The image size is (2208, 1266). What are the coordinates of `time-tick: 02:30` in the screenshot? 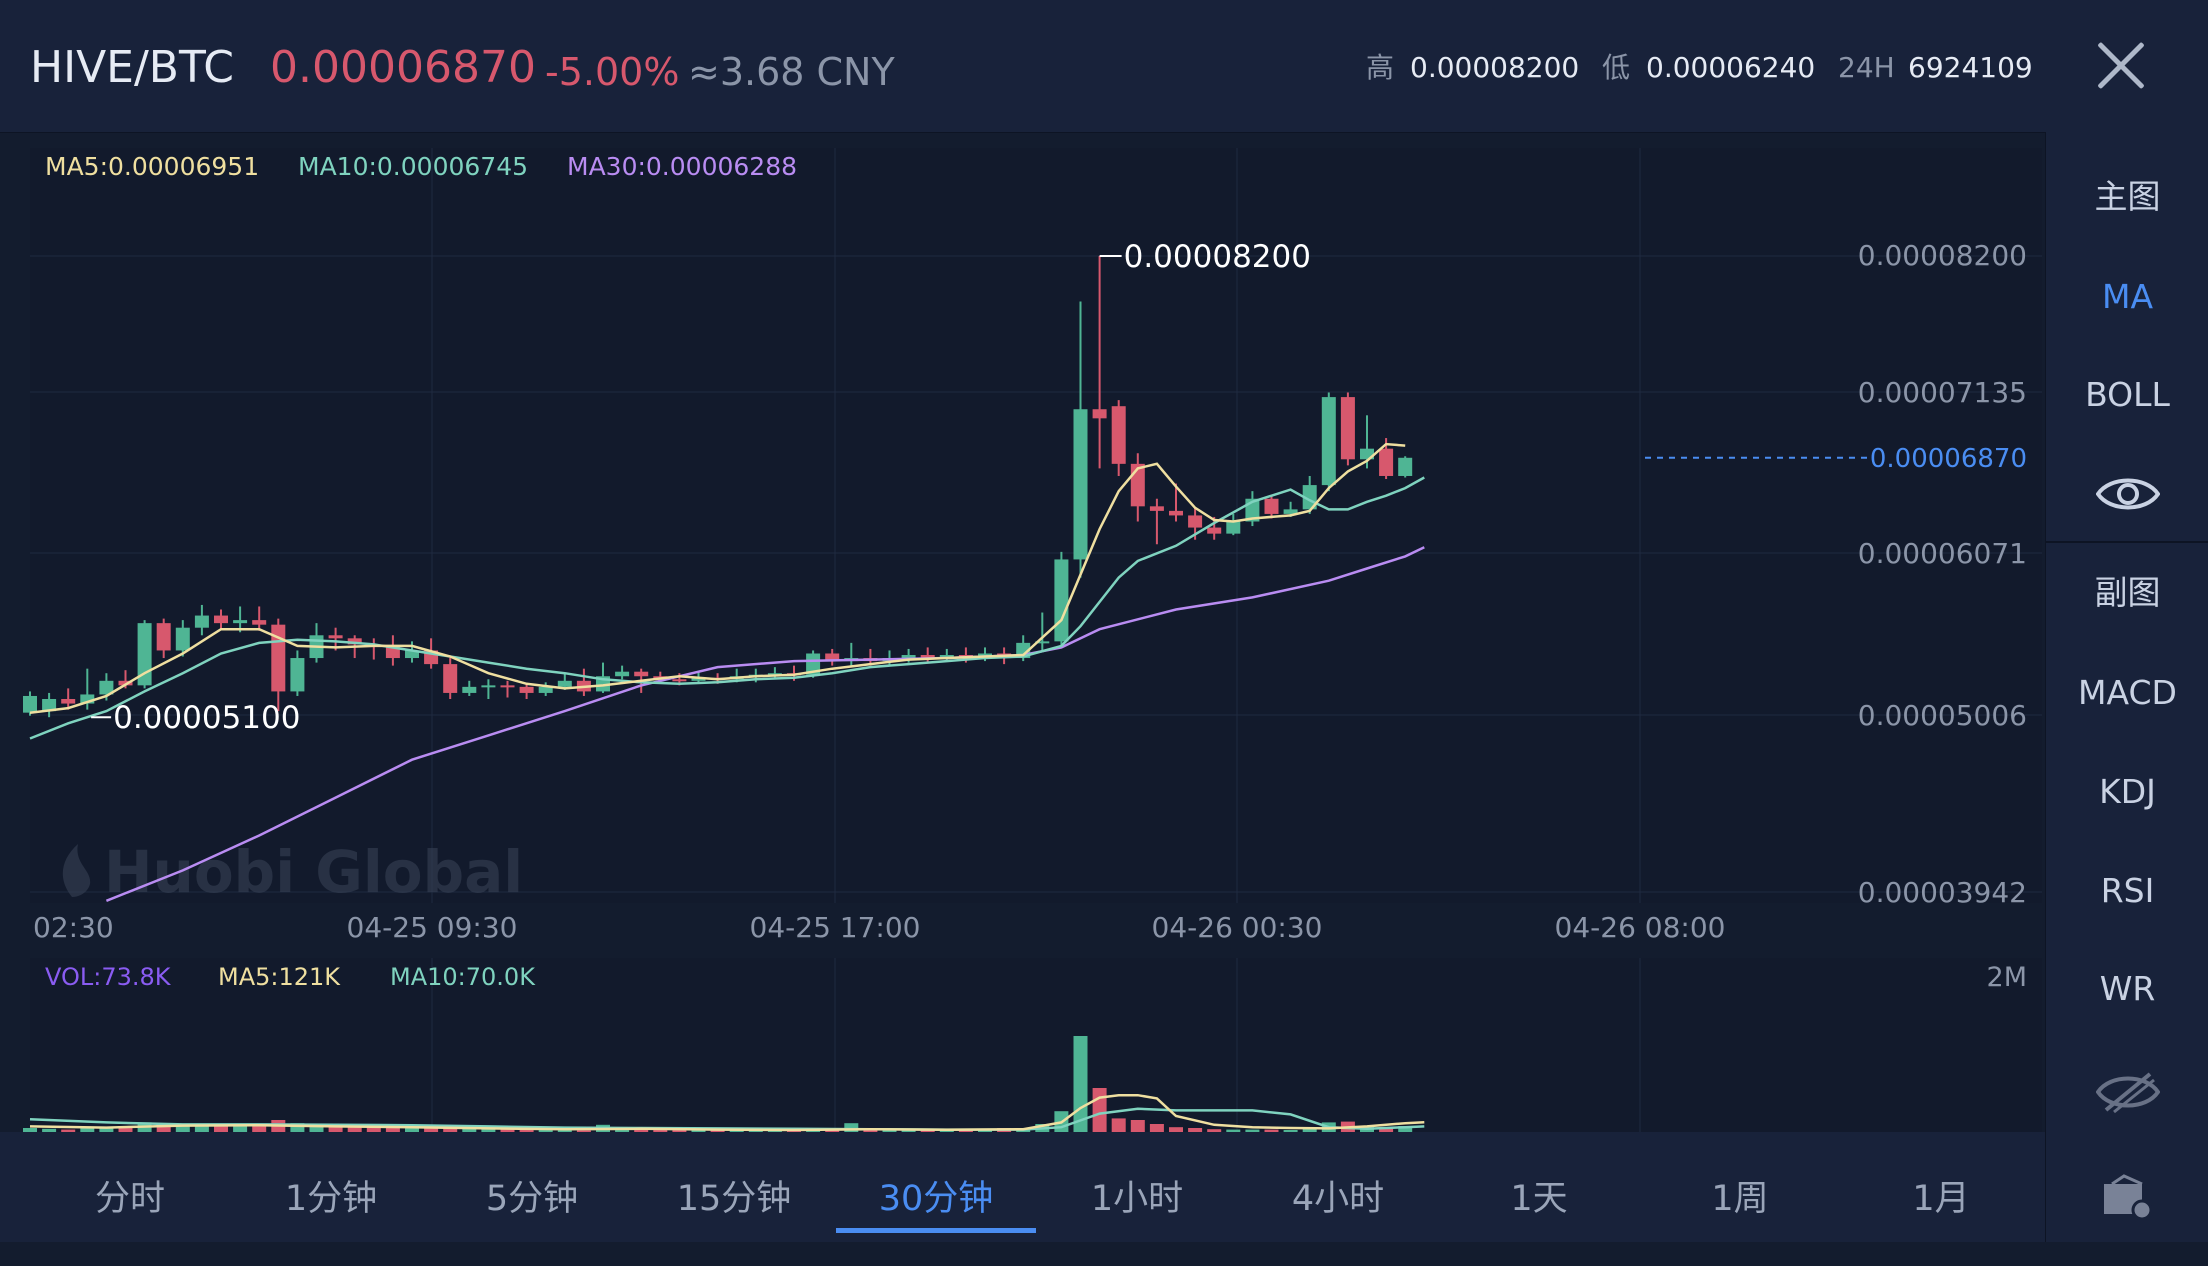 It's located at (73, 927).